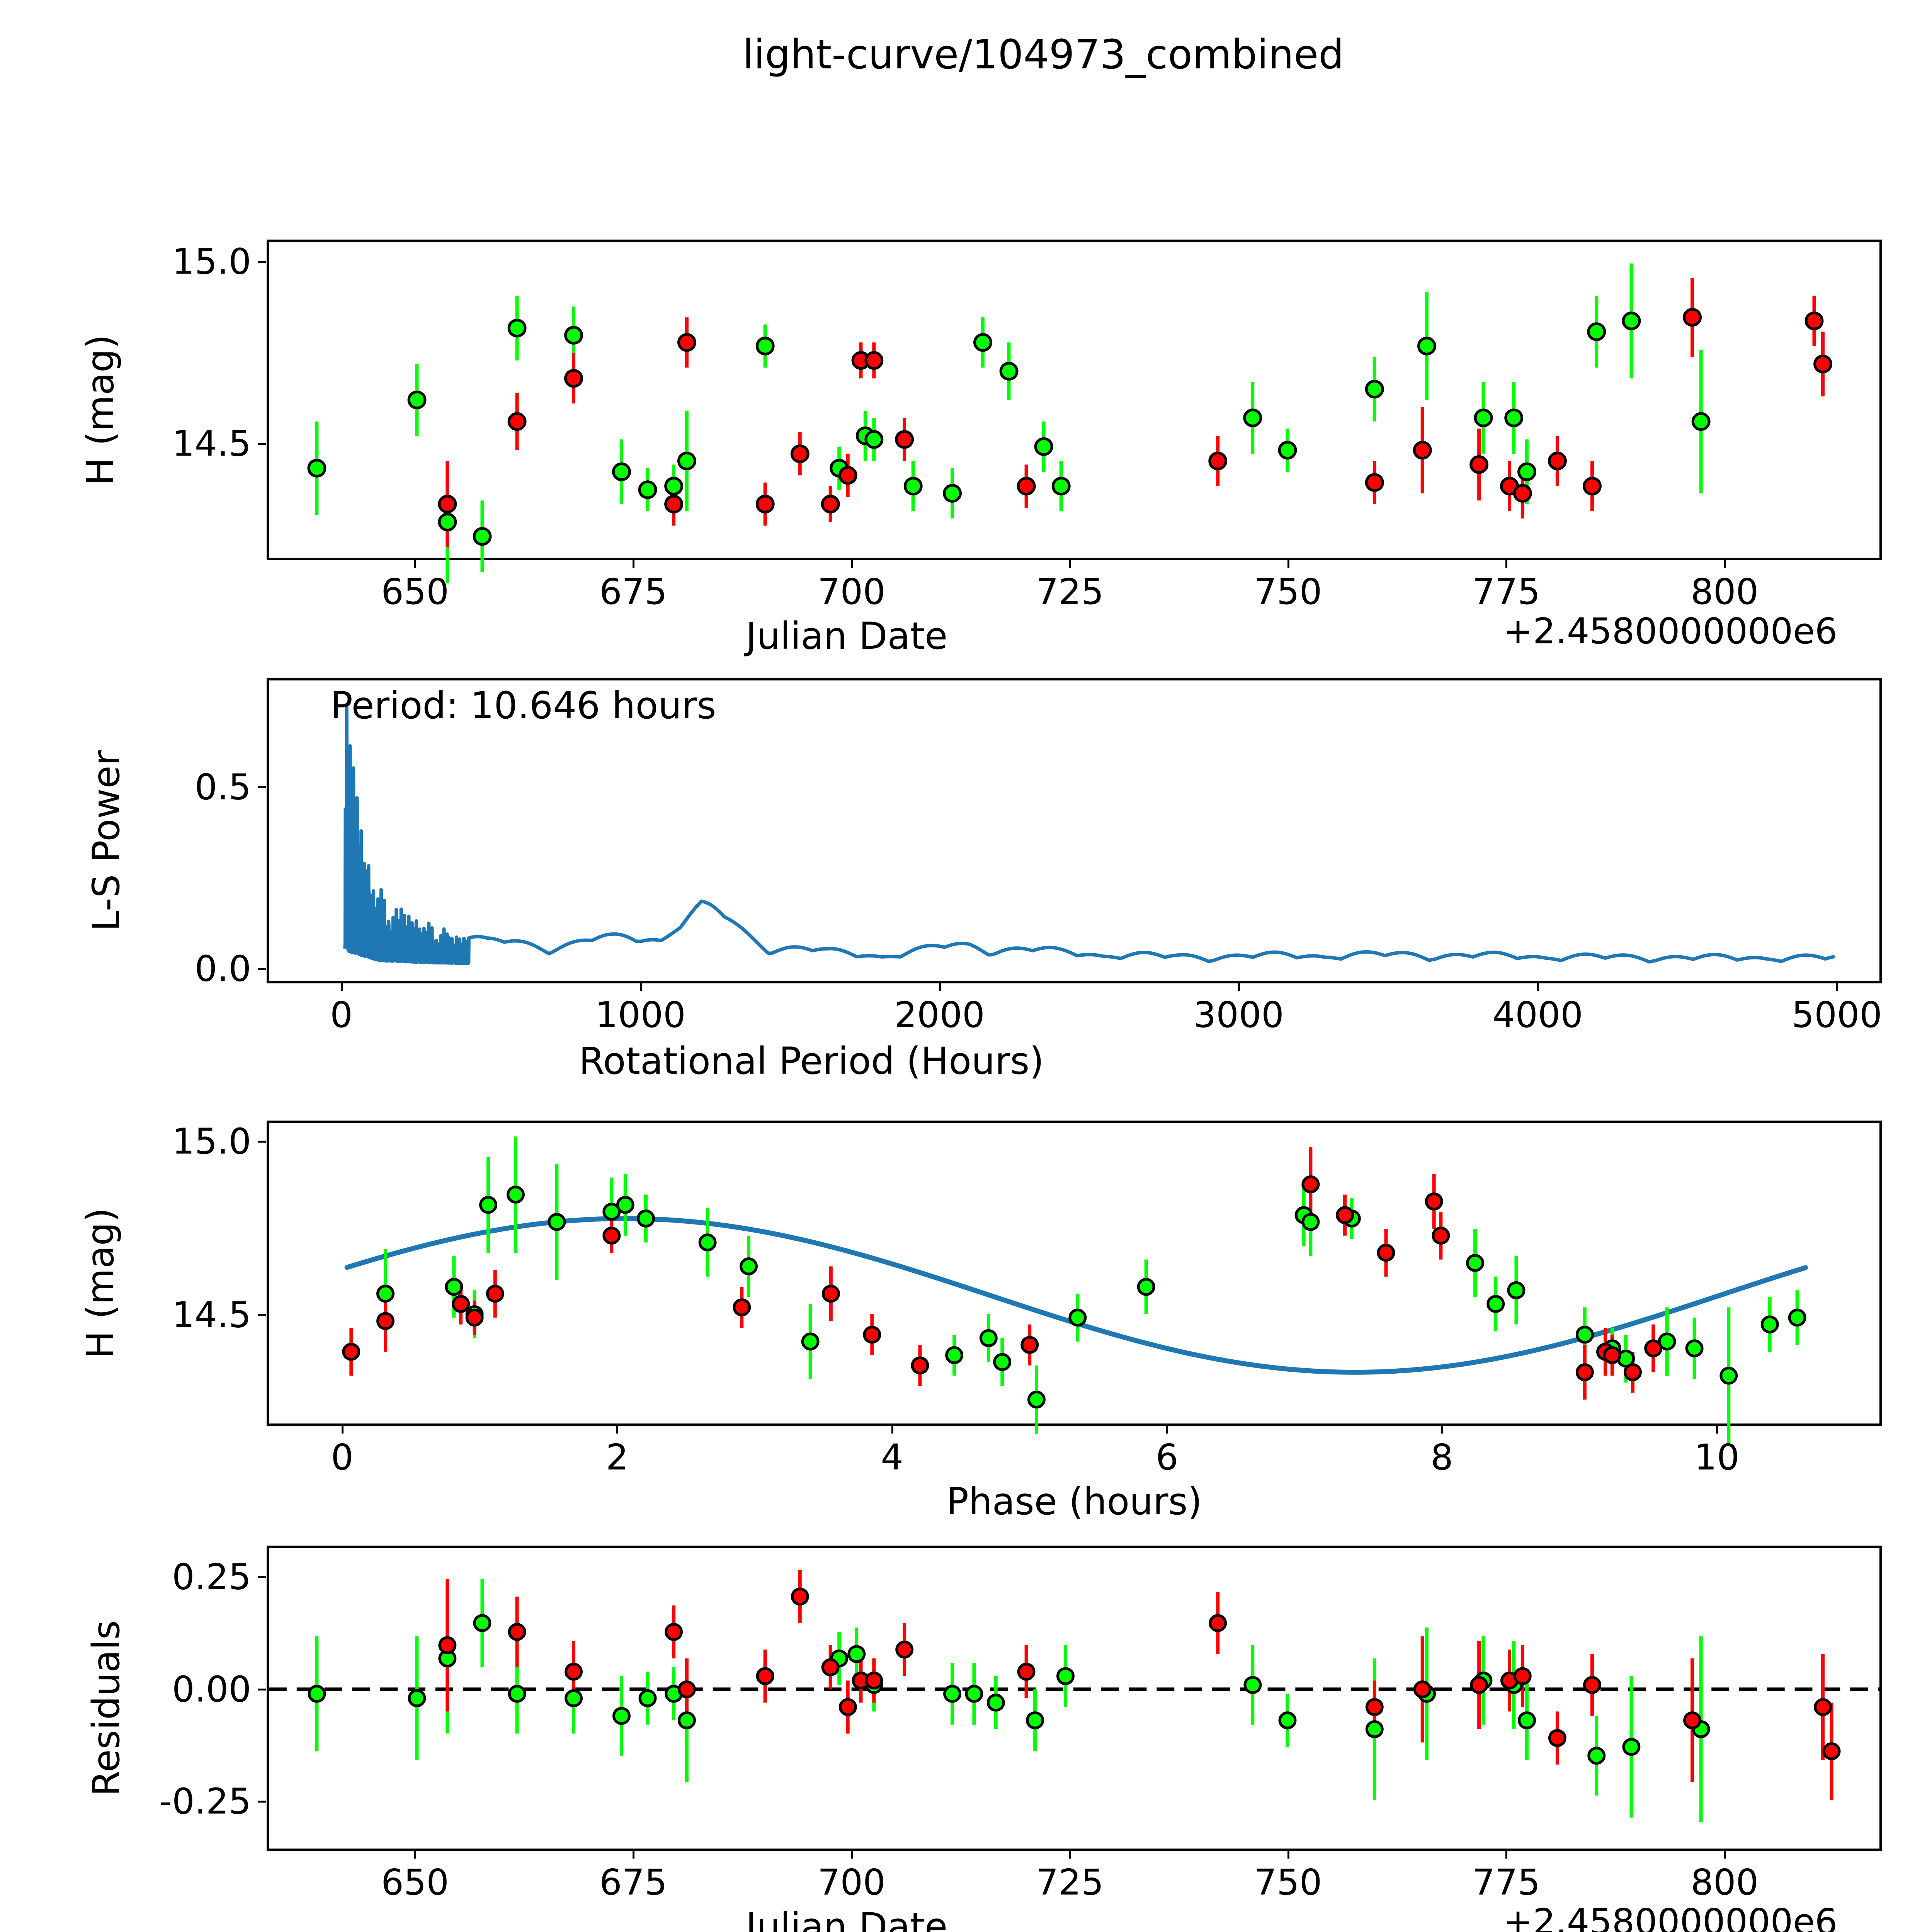  I want to click on phase-ylabel: H (mag), so click(101, 1284).